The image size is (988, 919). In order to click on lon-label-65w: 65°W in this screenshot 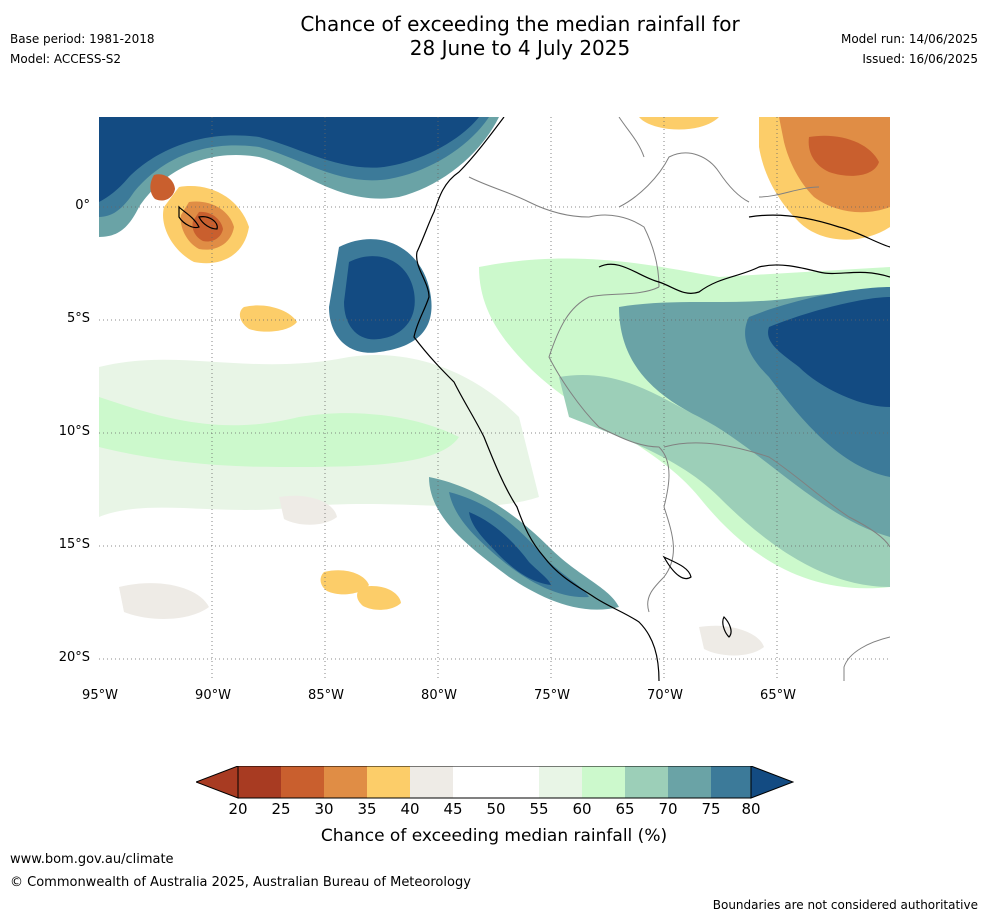, I will do `click(778, 695)`.